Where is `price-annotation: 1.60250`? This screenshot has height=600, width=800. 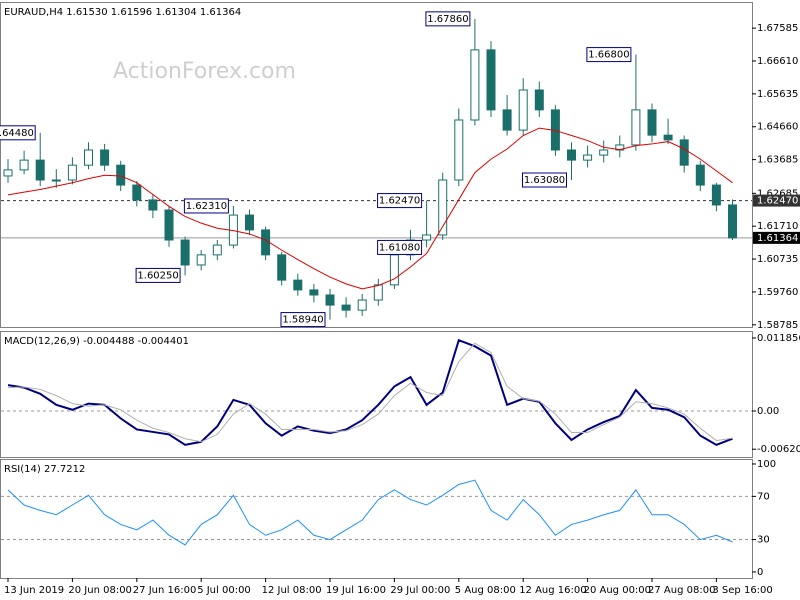
price-annotation: 1.60250 is located at coordinates (157, 275).